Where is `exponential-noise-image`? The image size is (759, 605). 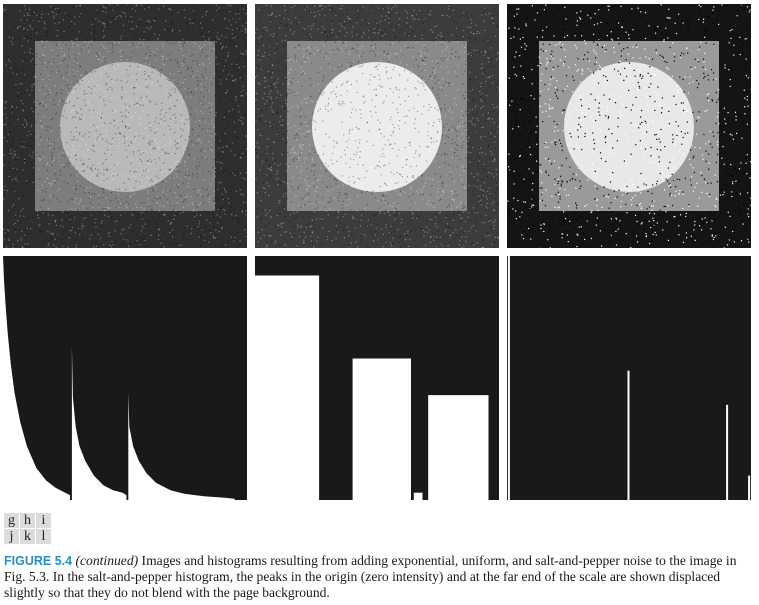
exponential-noise-image is located at coordinates (125, 126).